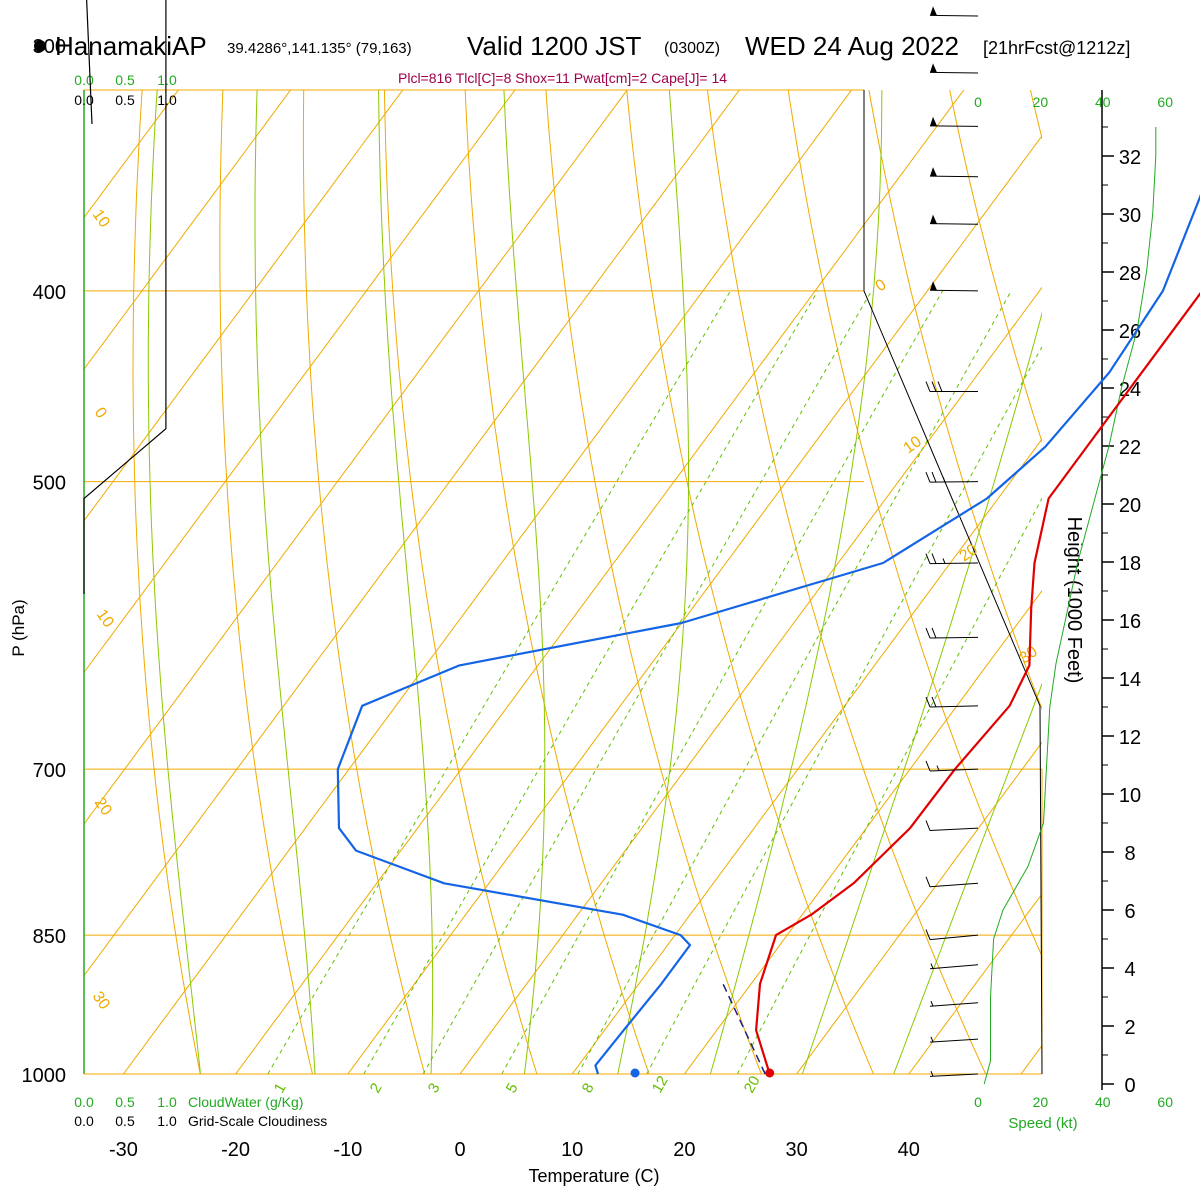  I want to click on speed-tick-top: 40, so click(1103, 102).